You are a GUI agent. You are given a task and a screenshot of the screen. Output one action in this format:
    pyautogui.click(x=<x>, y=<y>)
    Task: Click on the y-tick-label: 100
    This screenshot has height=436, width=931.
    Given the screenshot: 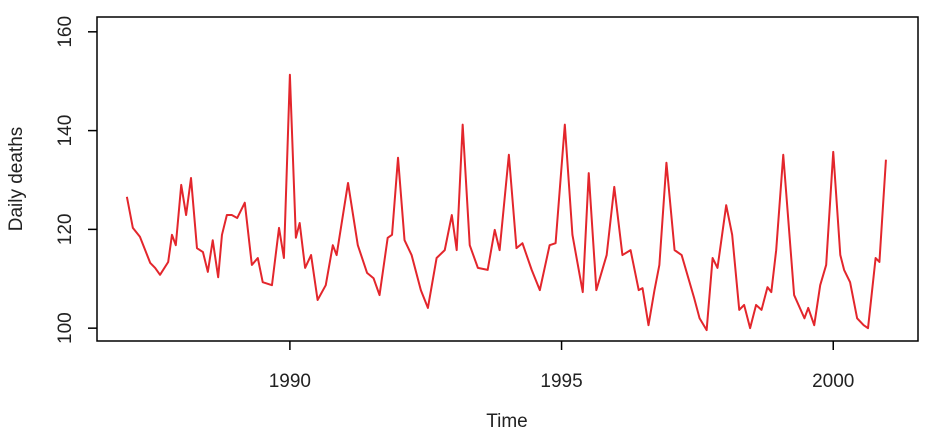 What is the action you would take?
    pyautogui.click(x=65, y=328)
    